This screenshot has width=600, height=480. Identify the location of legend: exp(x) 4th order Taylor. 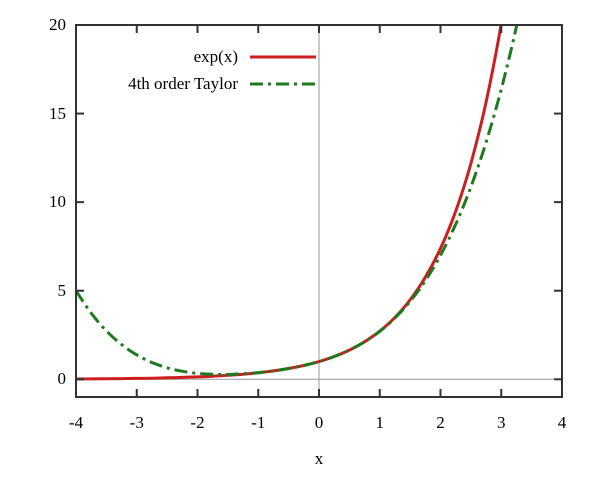
(158, 70).